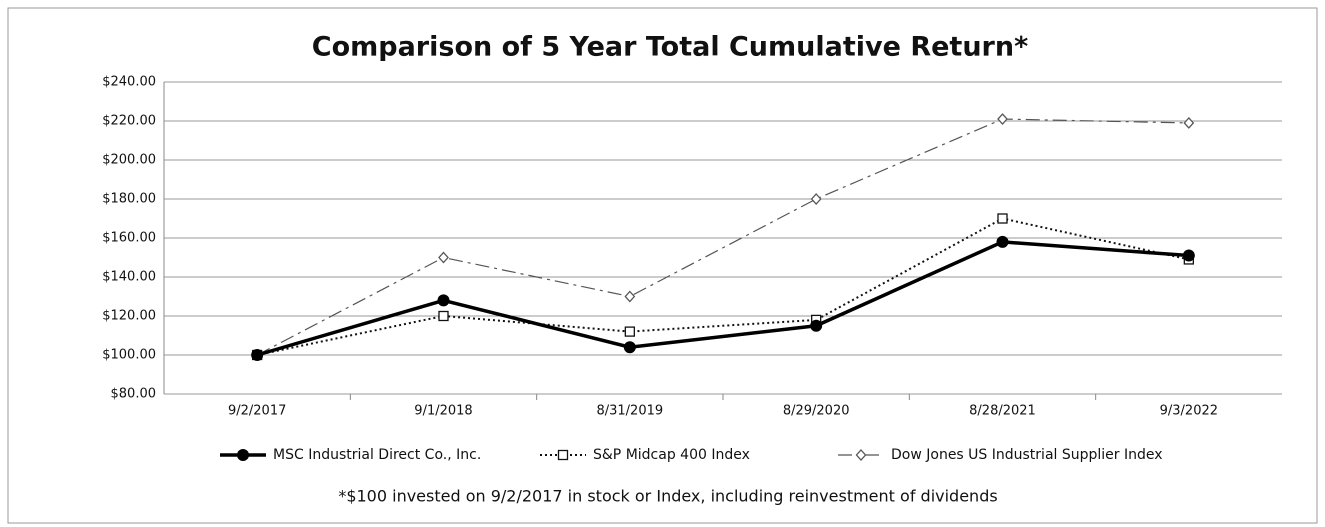  Describe the element at coordinates (816, 411) in the screenshot. I see `x-tick-label: 8/29/2020` at that location.